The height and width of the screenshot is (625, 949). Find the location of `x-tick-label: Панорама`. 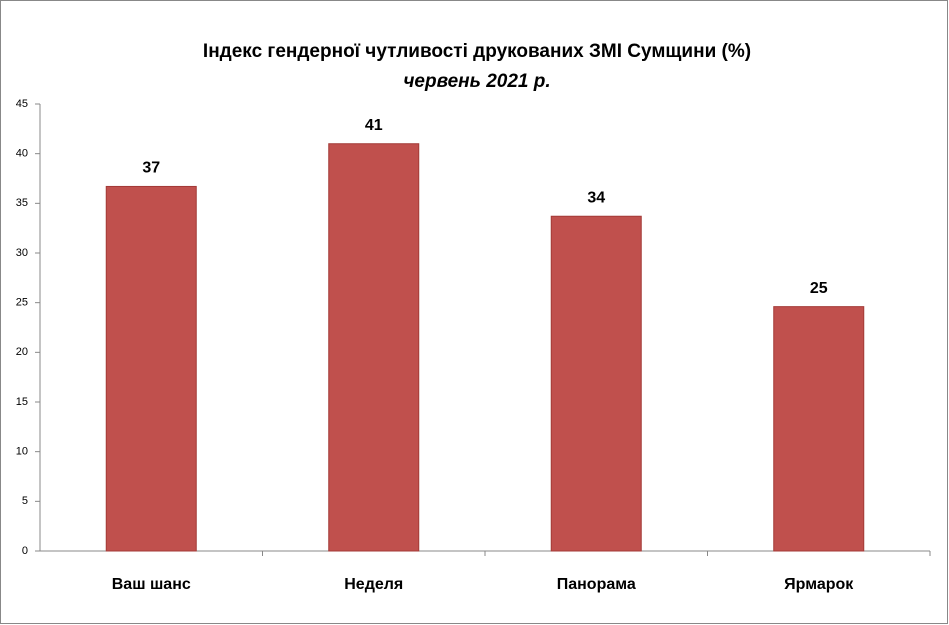

x-tick-label: Панорама is located at coordinates (596, 584).